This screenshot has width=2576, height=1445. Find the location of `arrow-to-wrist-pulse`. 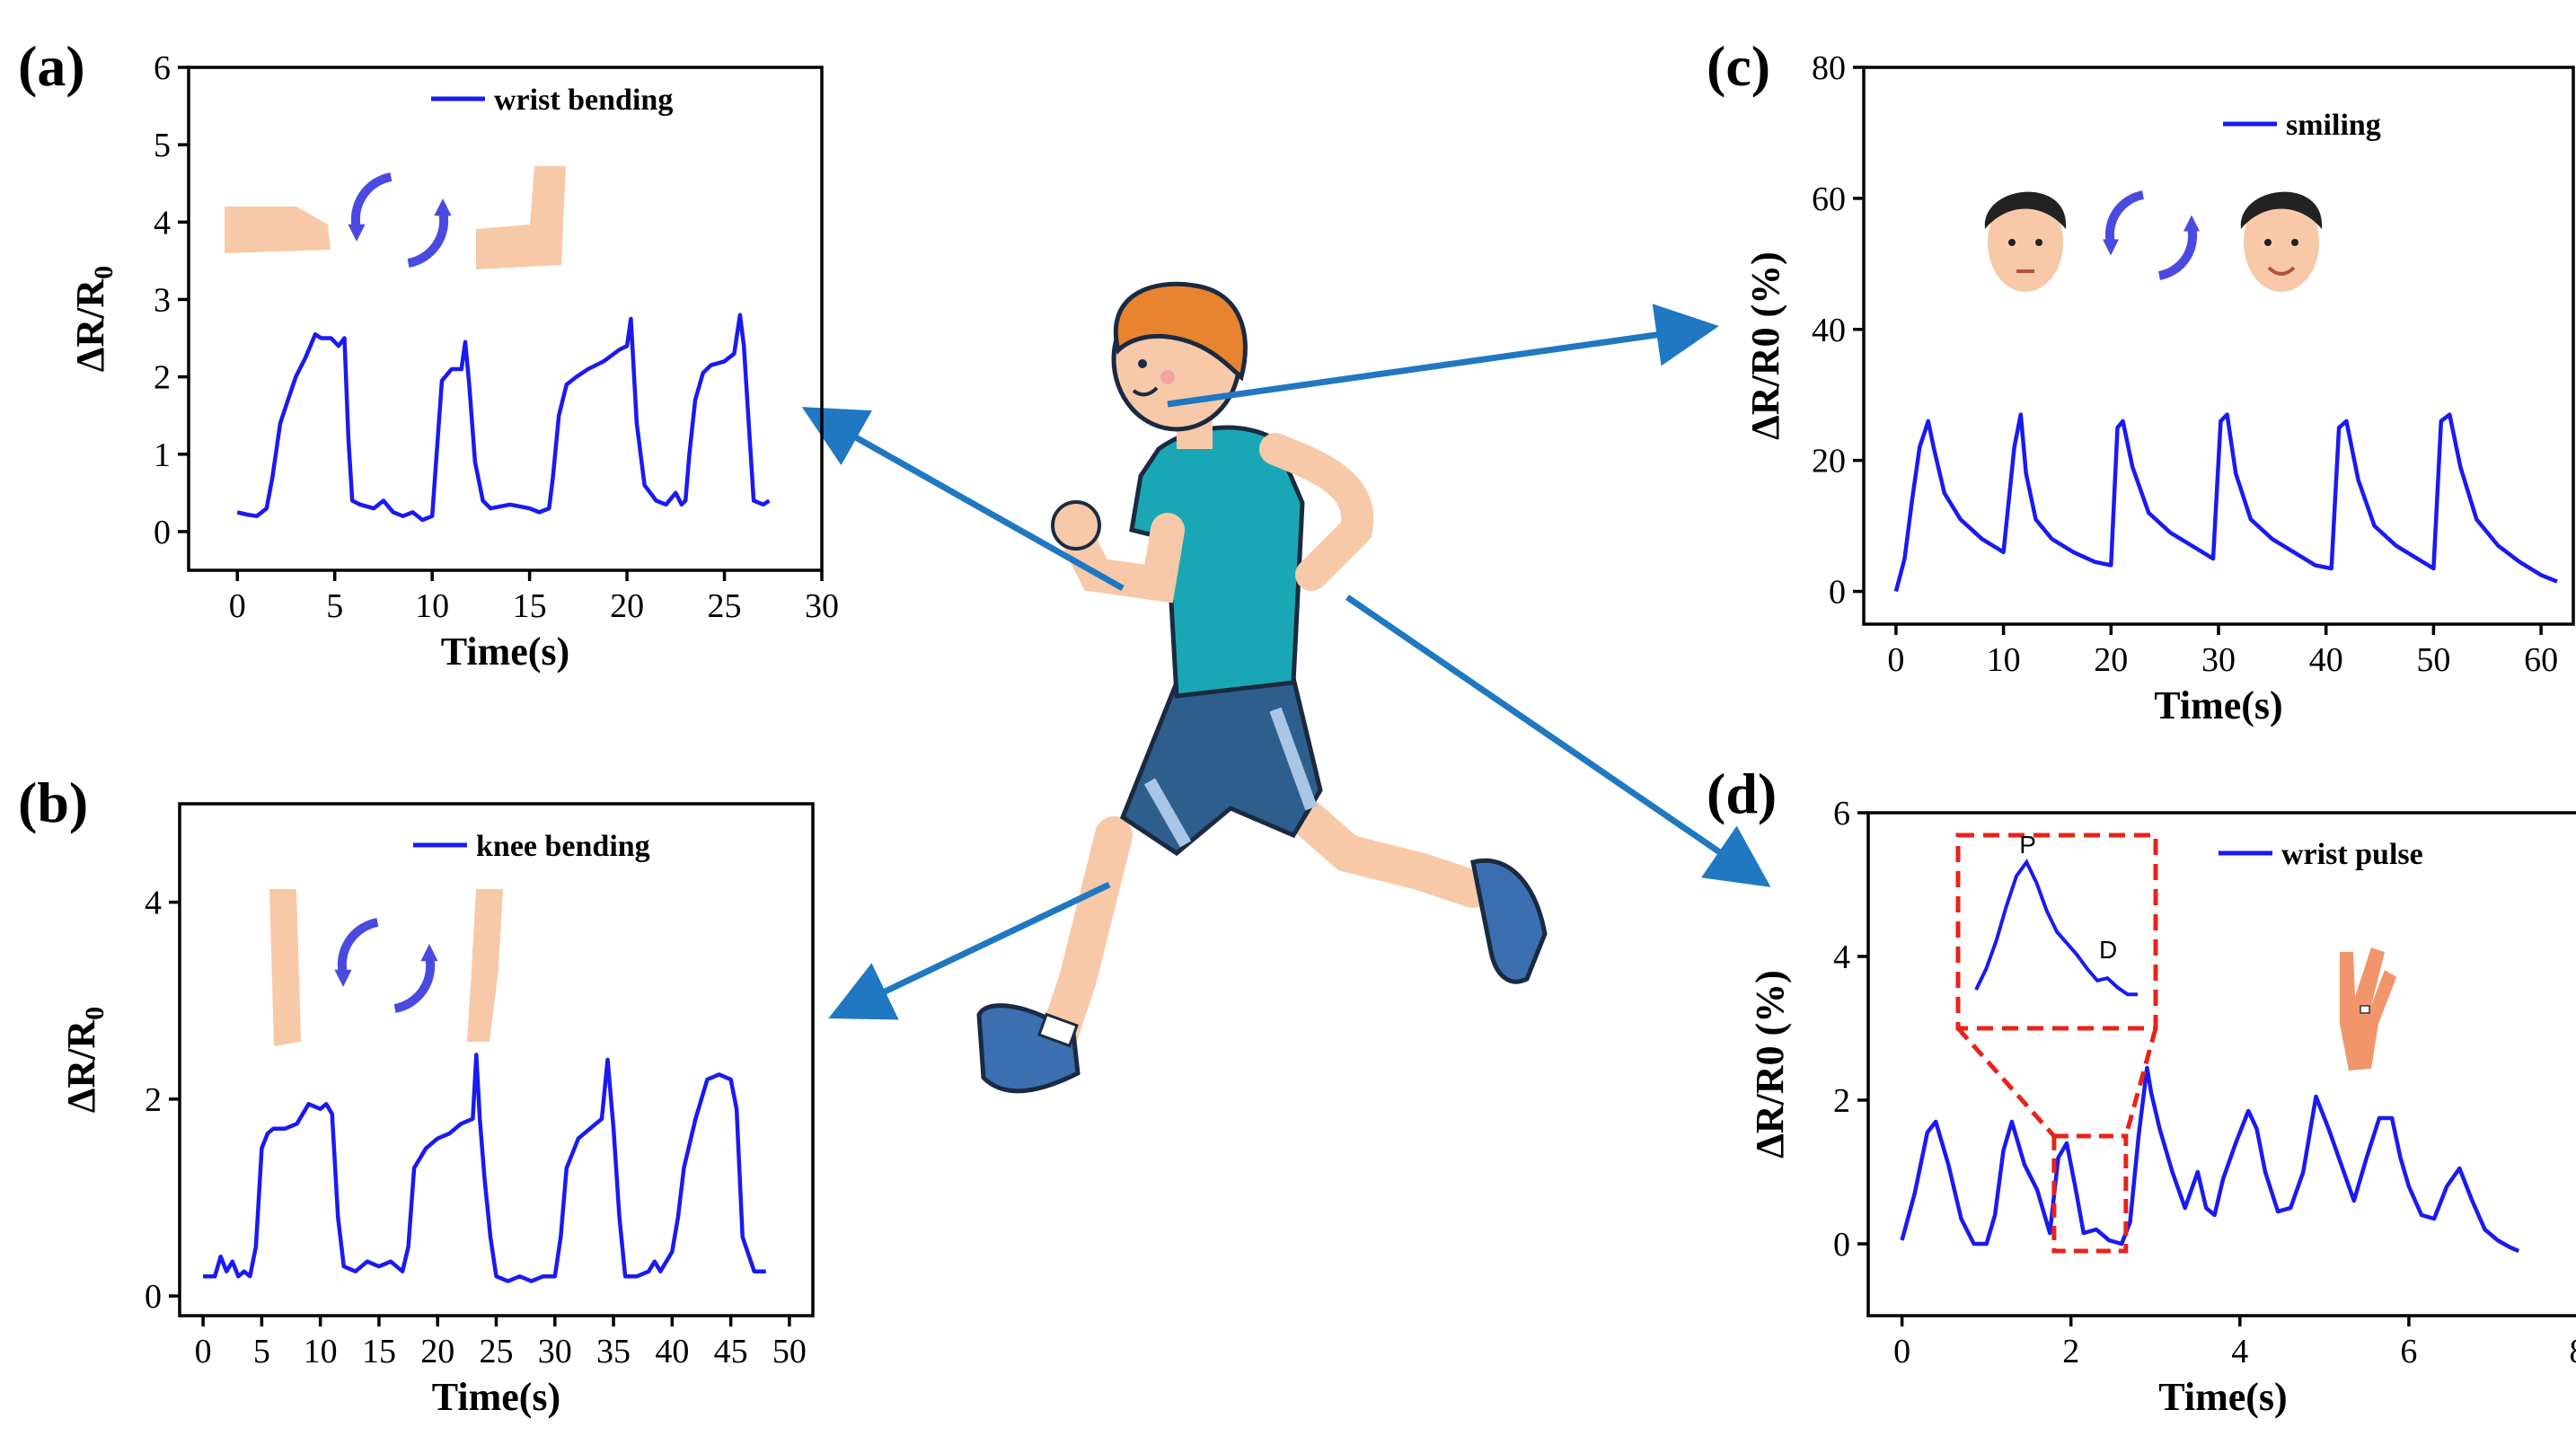

arrow-to-wrist-pulse is located at coordinates (1558, 741).